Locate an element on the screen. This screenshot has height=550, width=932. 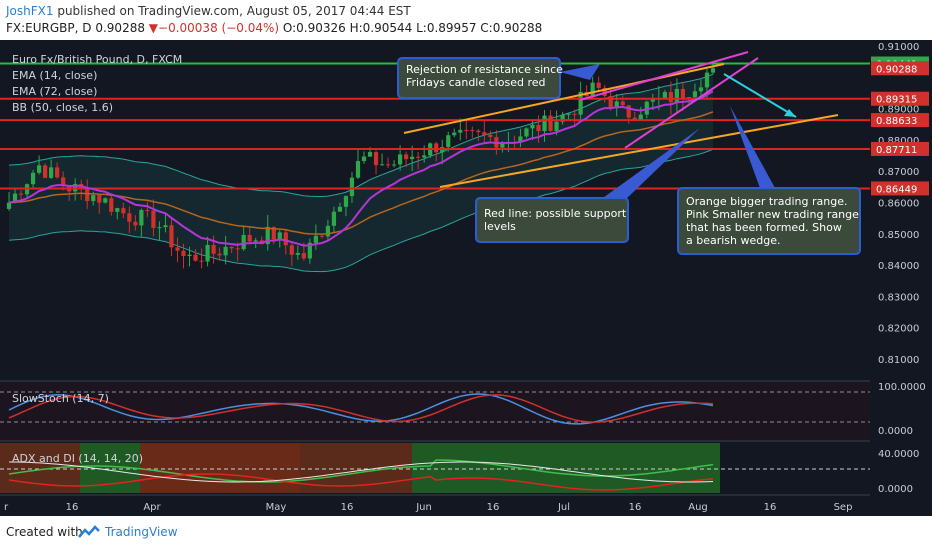
callout-pointer is located at coordinates (752, 147).